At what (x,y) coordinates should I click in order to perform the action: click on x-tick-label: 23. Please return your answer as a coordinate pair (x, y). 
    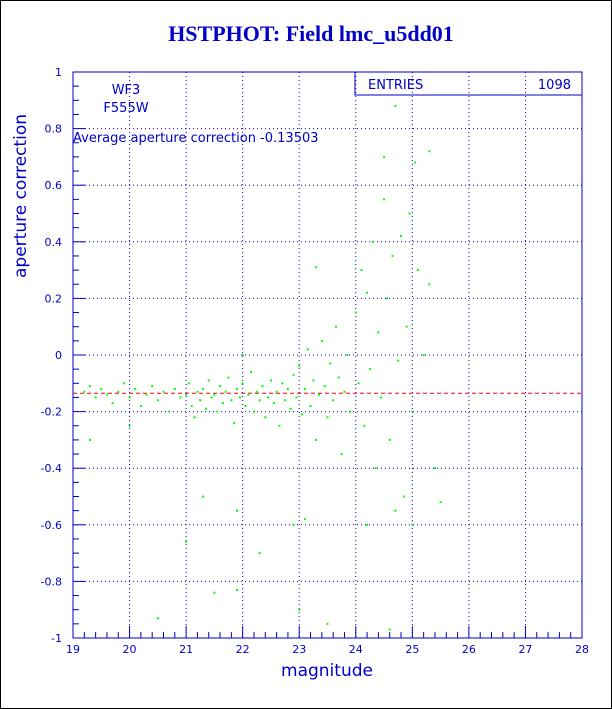
    Looking at the image, I should click on (299, 649).